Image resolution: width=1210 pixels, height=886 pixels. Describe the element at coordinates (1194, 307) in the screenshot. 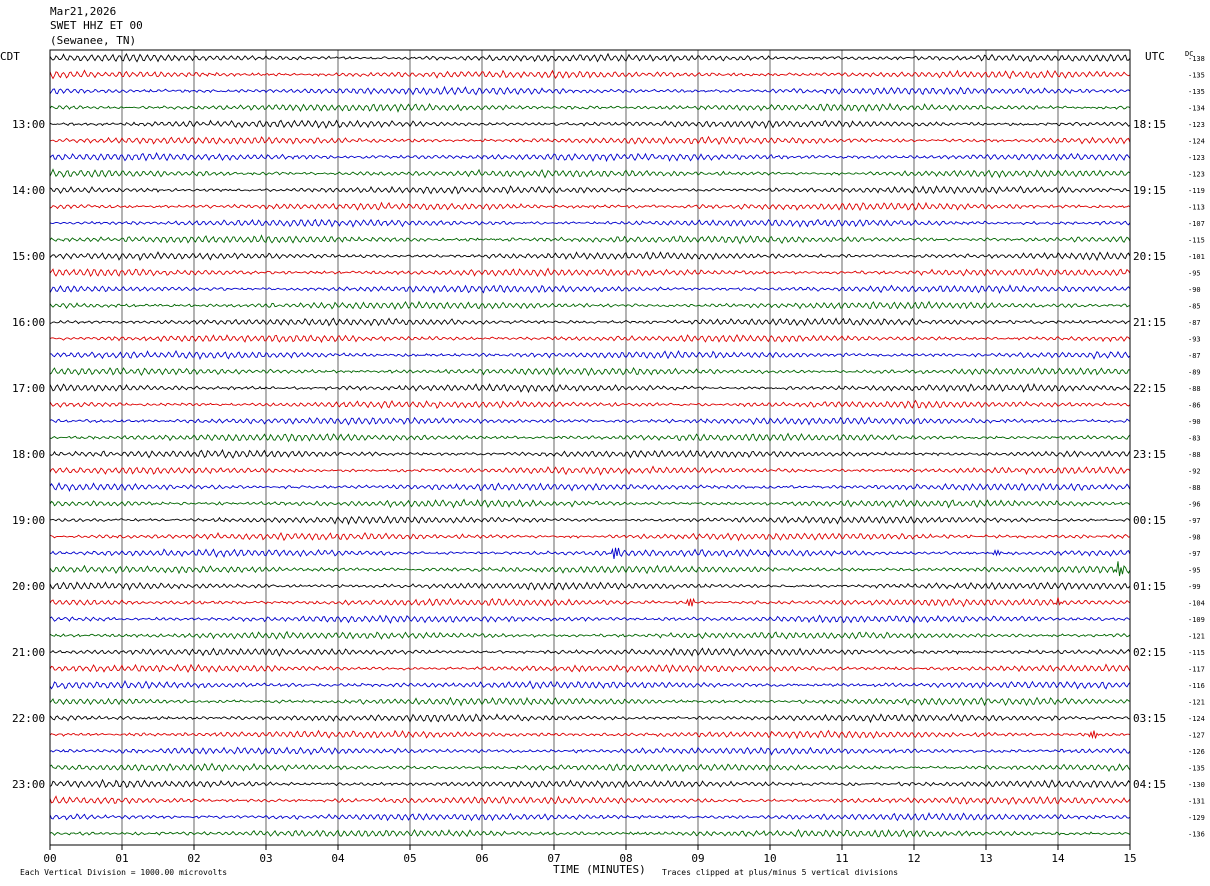

I see `dc-offset-label: -85` at that location.